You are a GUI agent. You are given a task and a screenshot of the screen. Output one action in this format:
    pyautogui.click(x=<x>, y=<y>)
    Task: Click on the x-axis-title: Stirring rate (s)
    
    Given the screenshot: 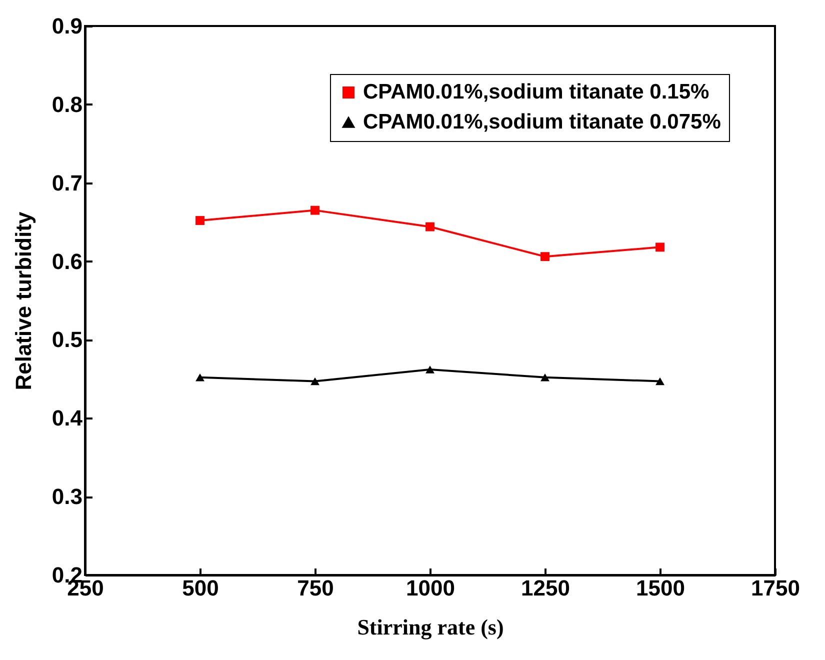 What is the action you would take?
    pyautogui.click(x=430, y=627)
    